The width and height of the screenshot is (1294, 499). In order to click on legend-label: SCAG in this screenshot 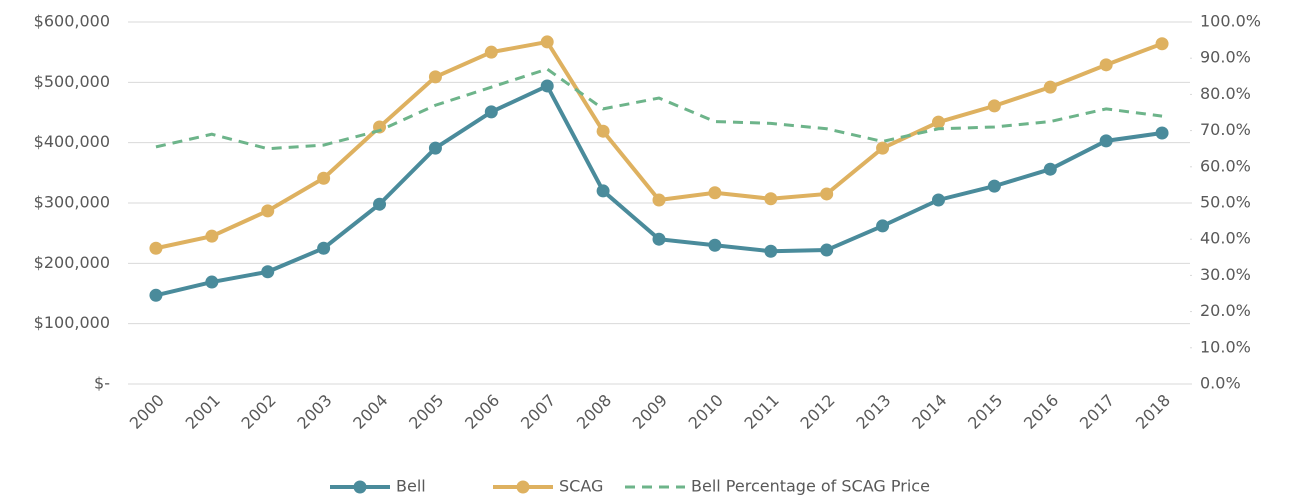, I will do `click(581, 486)`.